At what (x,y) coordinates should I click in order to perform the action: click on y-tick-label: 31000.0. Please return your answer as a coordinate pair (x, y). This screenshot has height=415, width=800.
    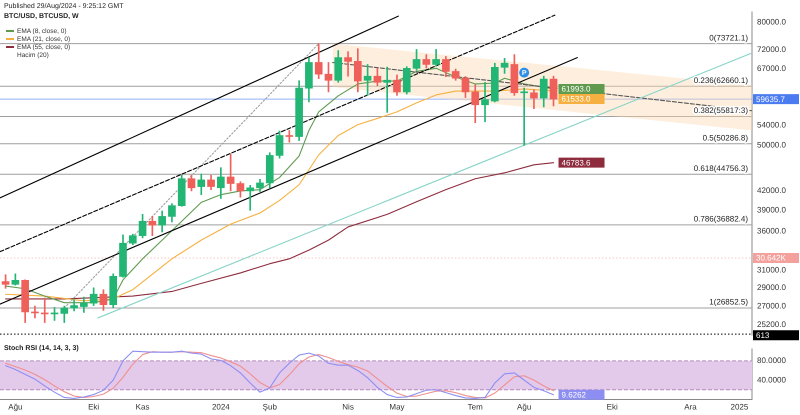
    Looking at the image, I should click on (771, 270).